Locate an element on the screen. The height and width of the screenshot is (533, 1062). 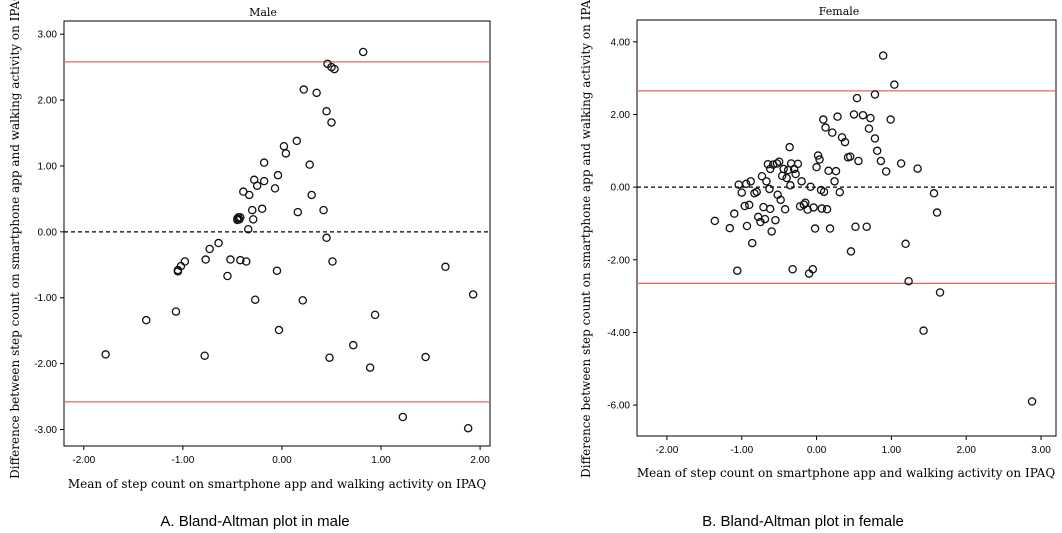
male-y-tick-label: -2.00 is located at coordinates (45, 364).